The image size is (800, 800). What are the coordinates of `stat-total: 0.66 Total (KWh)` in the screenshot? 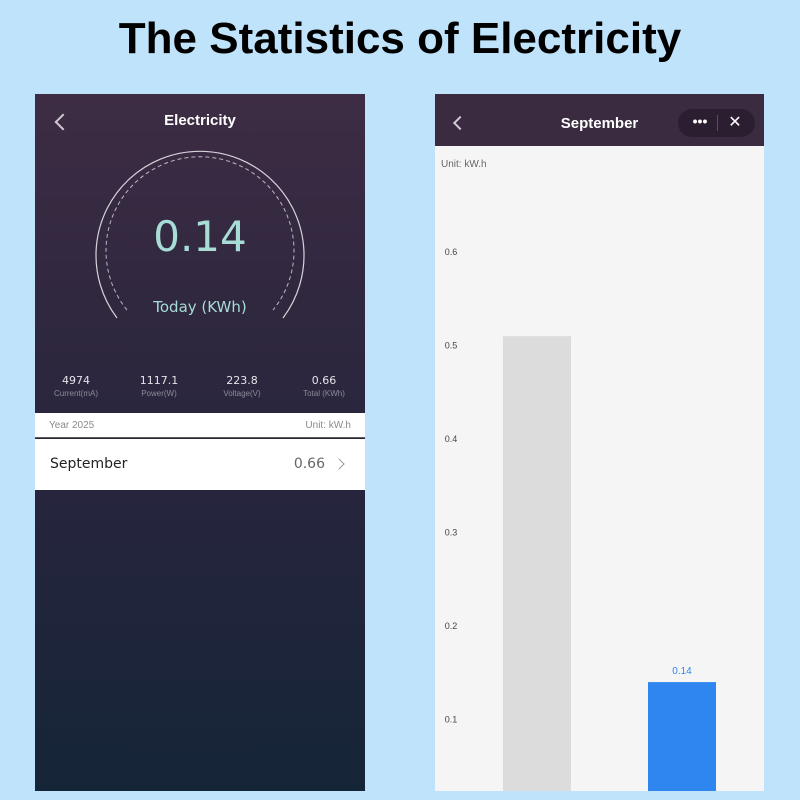 It's located at (324, 386).